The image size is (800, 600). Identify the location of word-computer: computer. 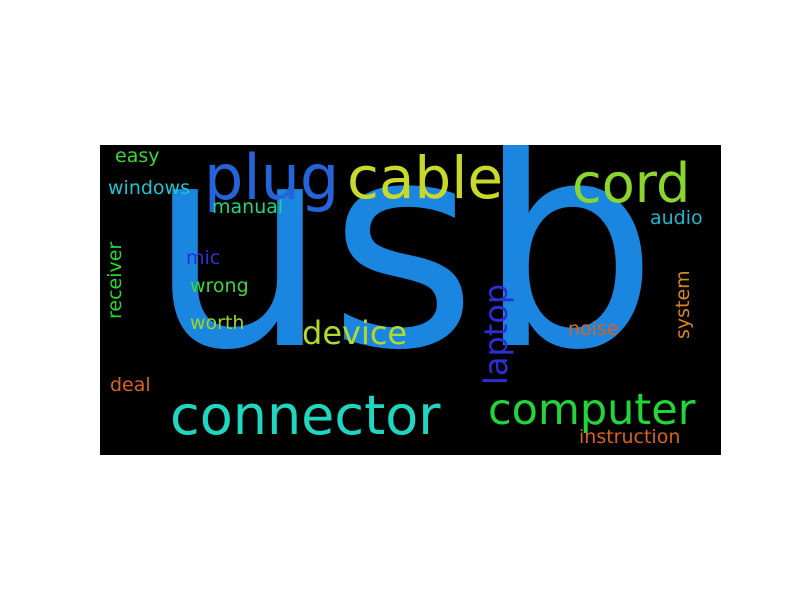
(592, 410).